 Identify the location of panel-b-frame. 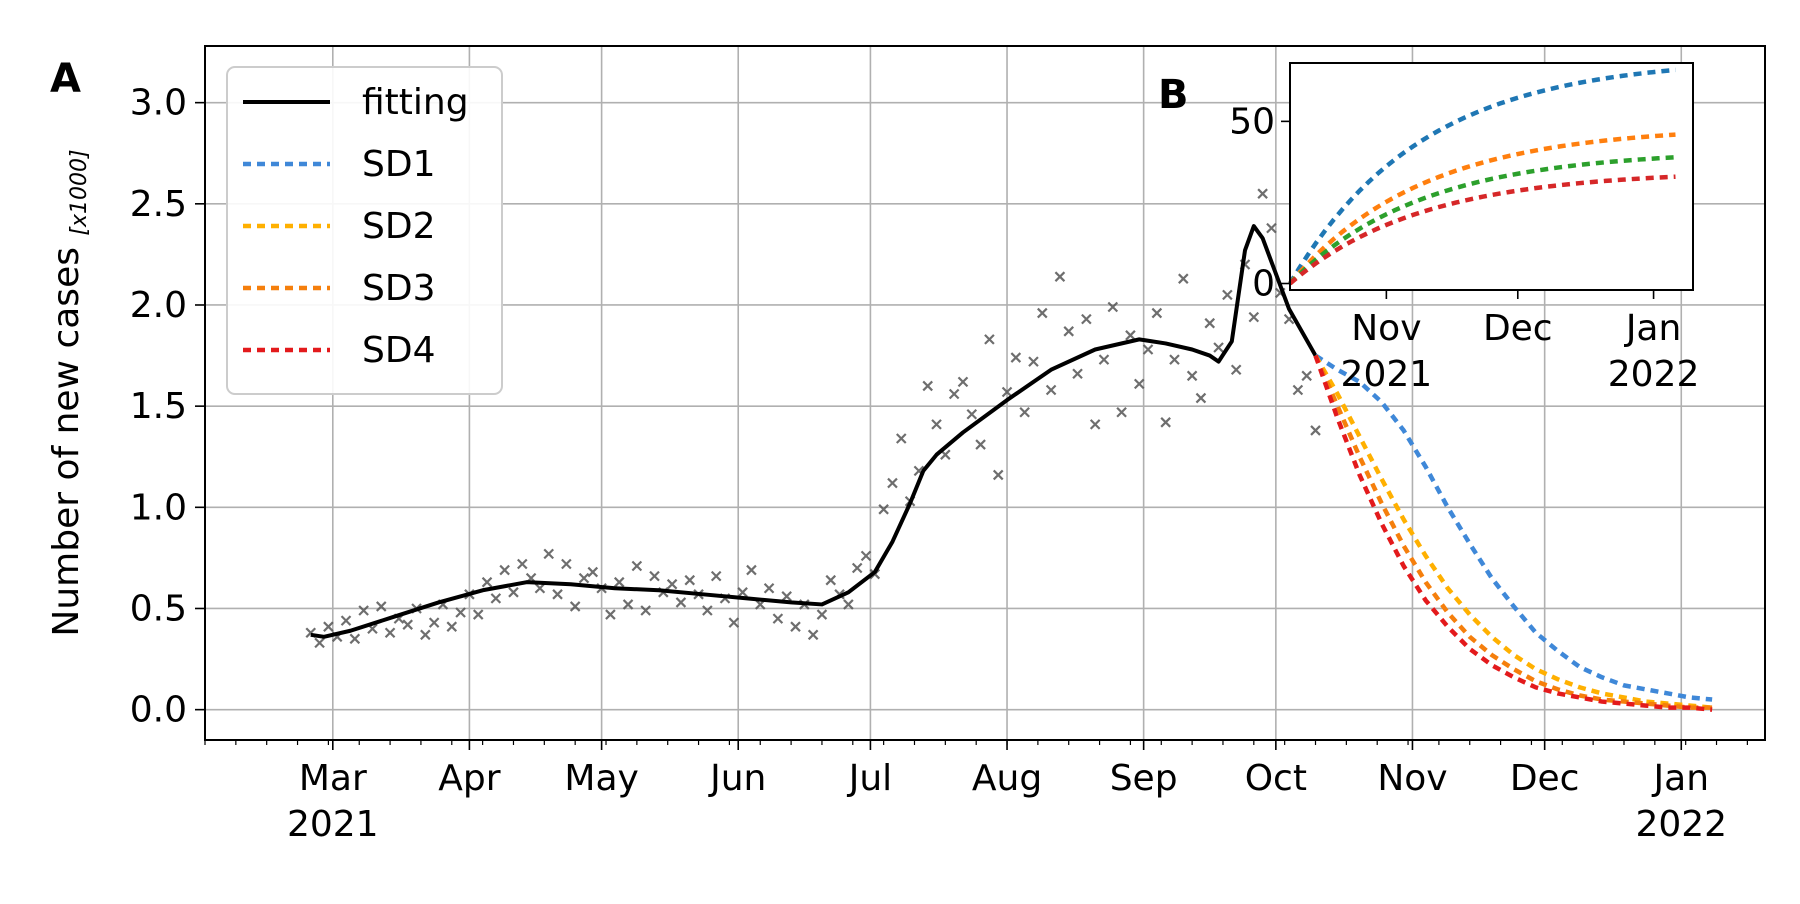
(1491, 176).